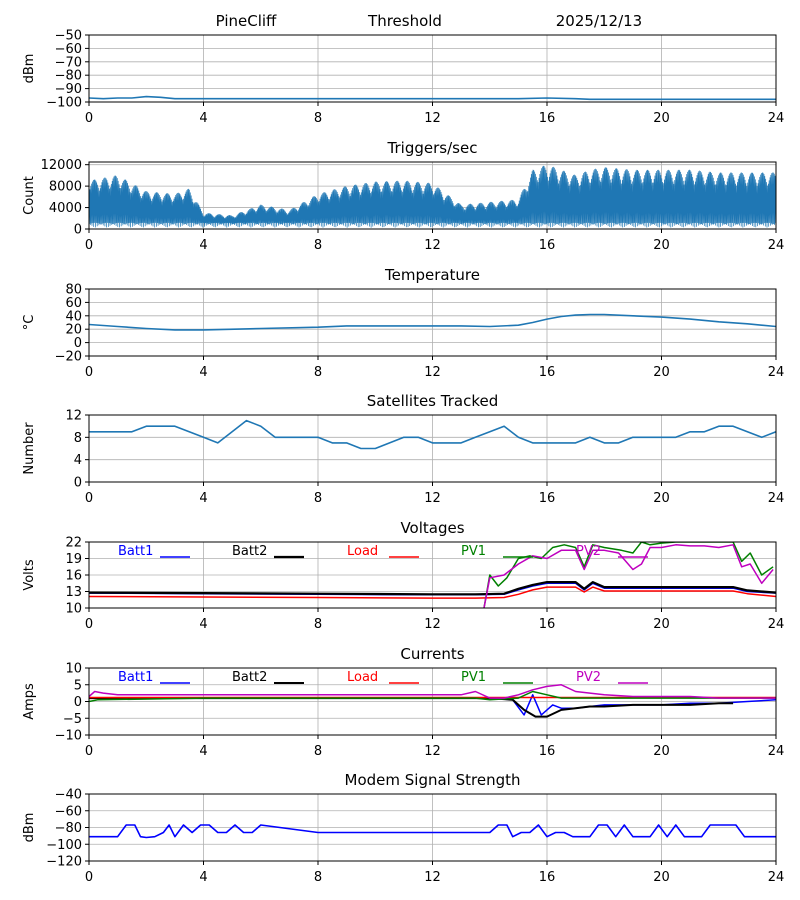  I want to click on report-date: 2025/12/13, so click(599, 21).